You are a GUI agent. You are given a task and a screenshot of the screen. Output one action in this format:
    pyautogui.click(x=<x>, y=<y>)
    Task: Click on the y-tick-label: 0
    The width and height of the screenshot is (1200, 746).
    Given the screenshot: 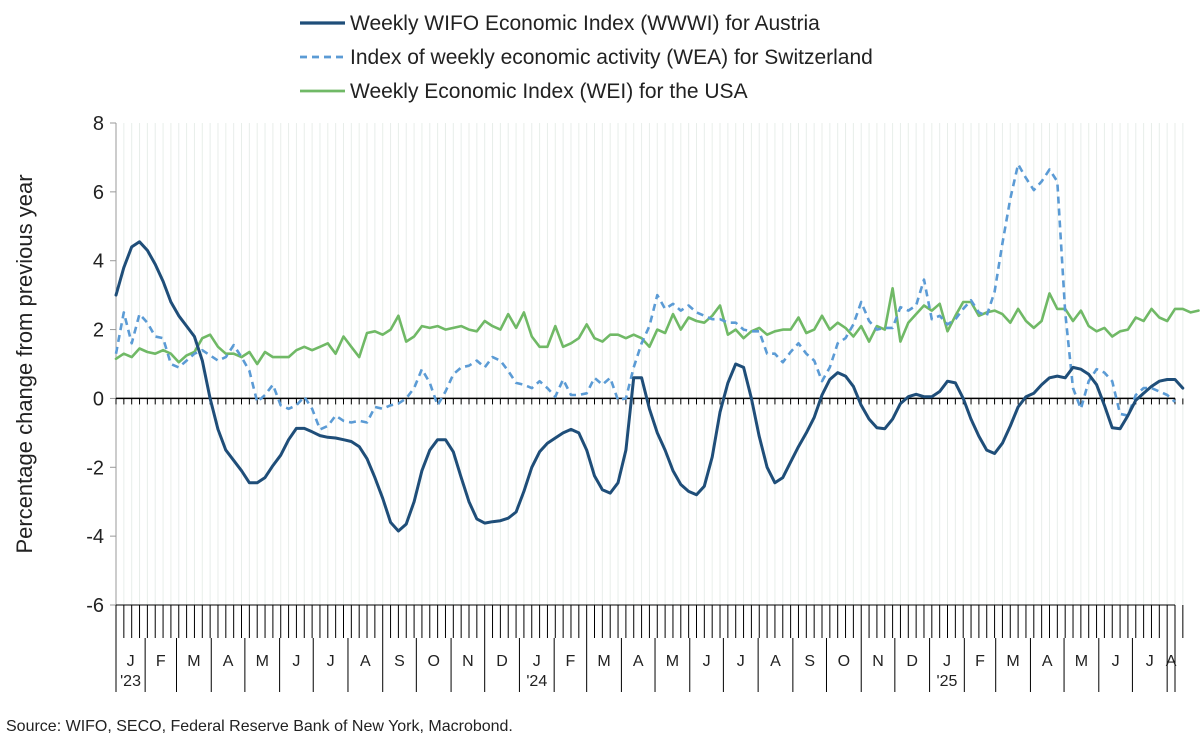 What is the action you would take?
    pyautogui.click(x=98, y=399)
    